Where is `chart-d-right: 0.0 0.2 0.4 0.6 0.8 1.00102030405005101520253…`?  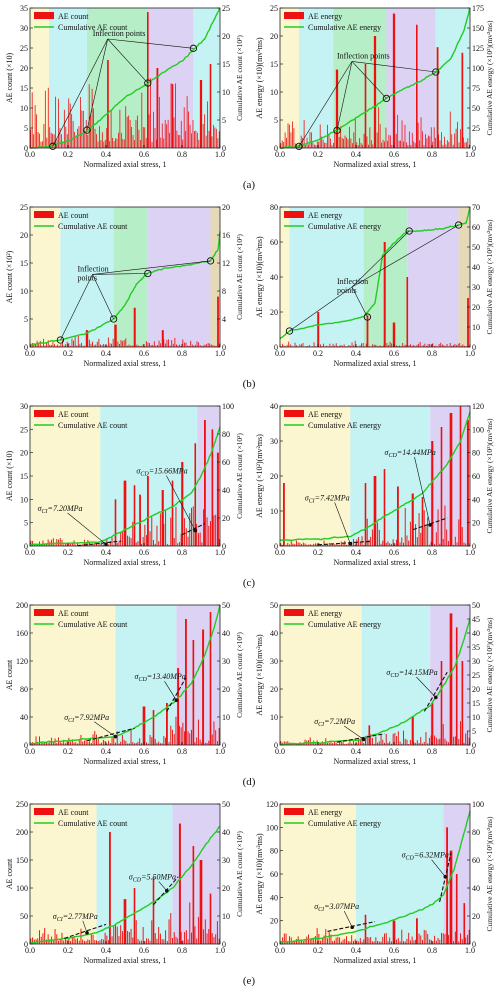 chart-d-right: 0.0 0.2 0.4 0.6 0.8 1.00102030405005101520253… is located at coordinates (374, 683).